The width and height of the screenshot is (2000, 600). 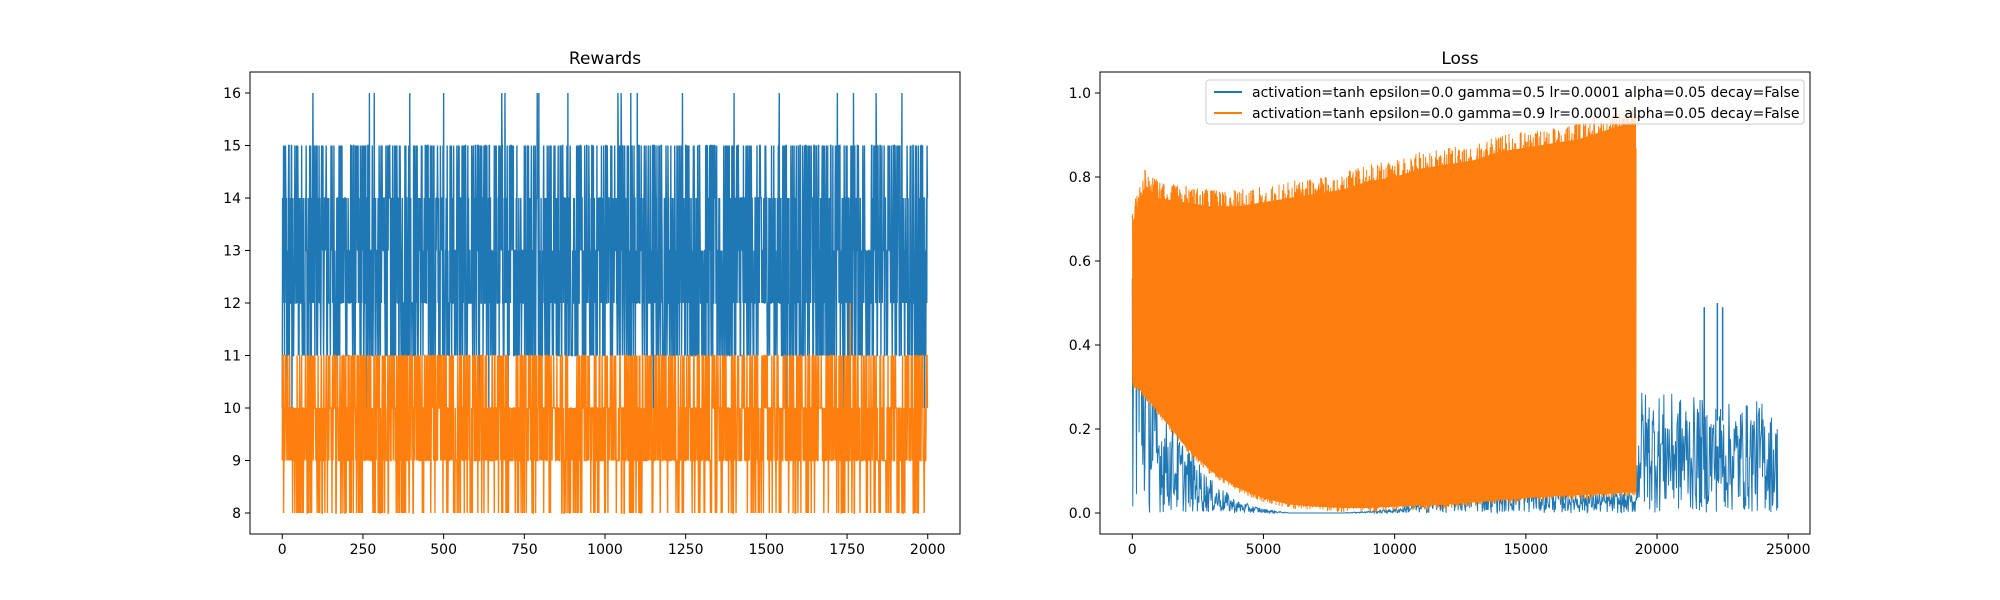 I want to click on y-tick-label: 13, so click(x=232, y=252).